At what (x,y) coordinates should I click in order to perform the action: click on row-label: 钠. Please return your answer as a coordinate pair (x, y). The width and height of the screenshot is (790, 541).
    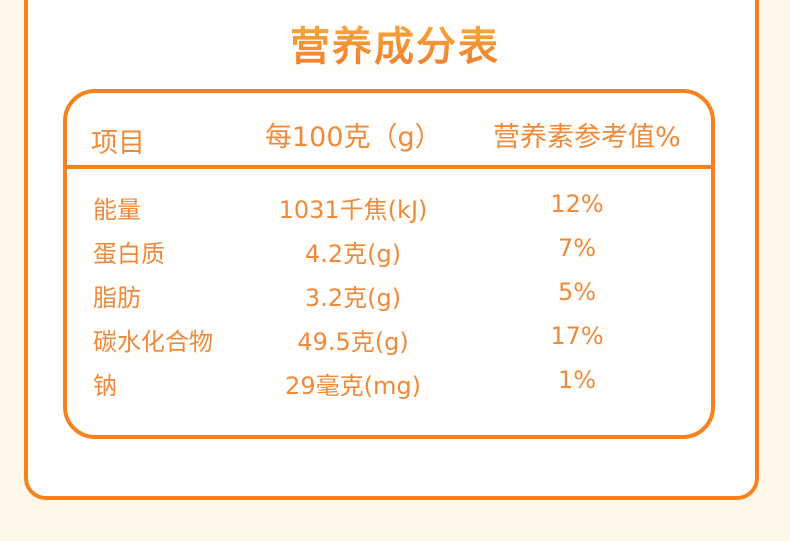
    Looking at the image, I should click on (105, 386).